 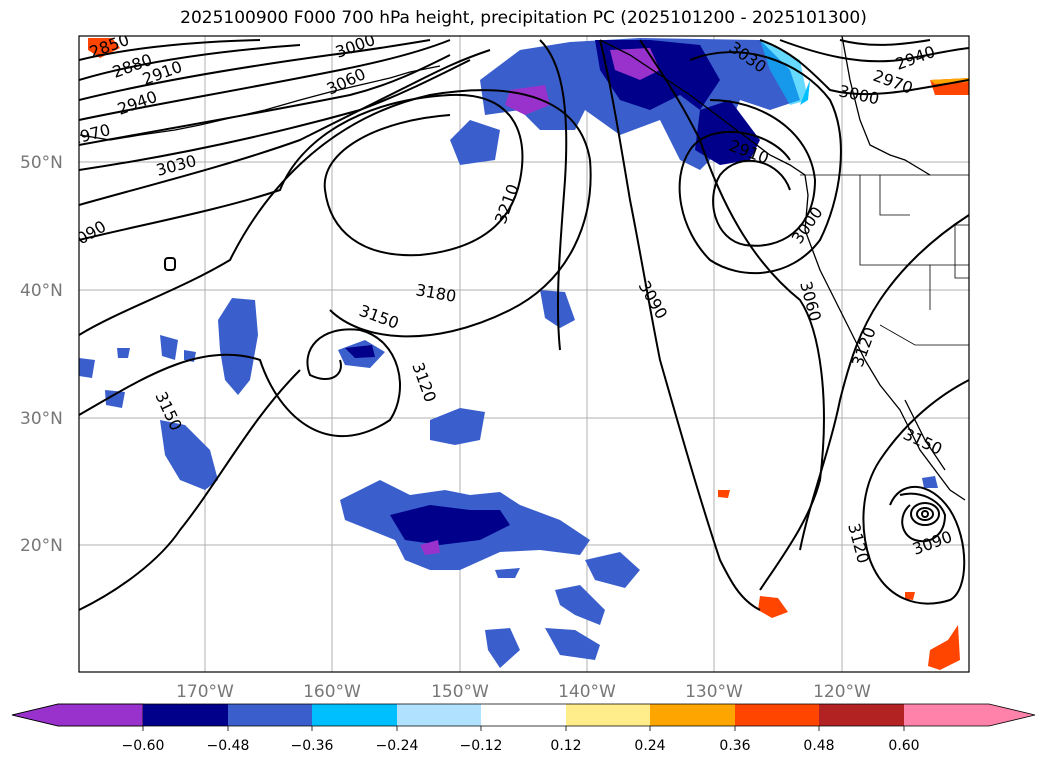 I want to click on lon-label: 160°W, so click(x=332, y=692).